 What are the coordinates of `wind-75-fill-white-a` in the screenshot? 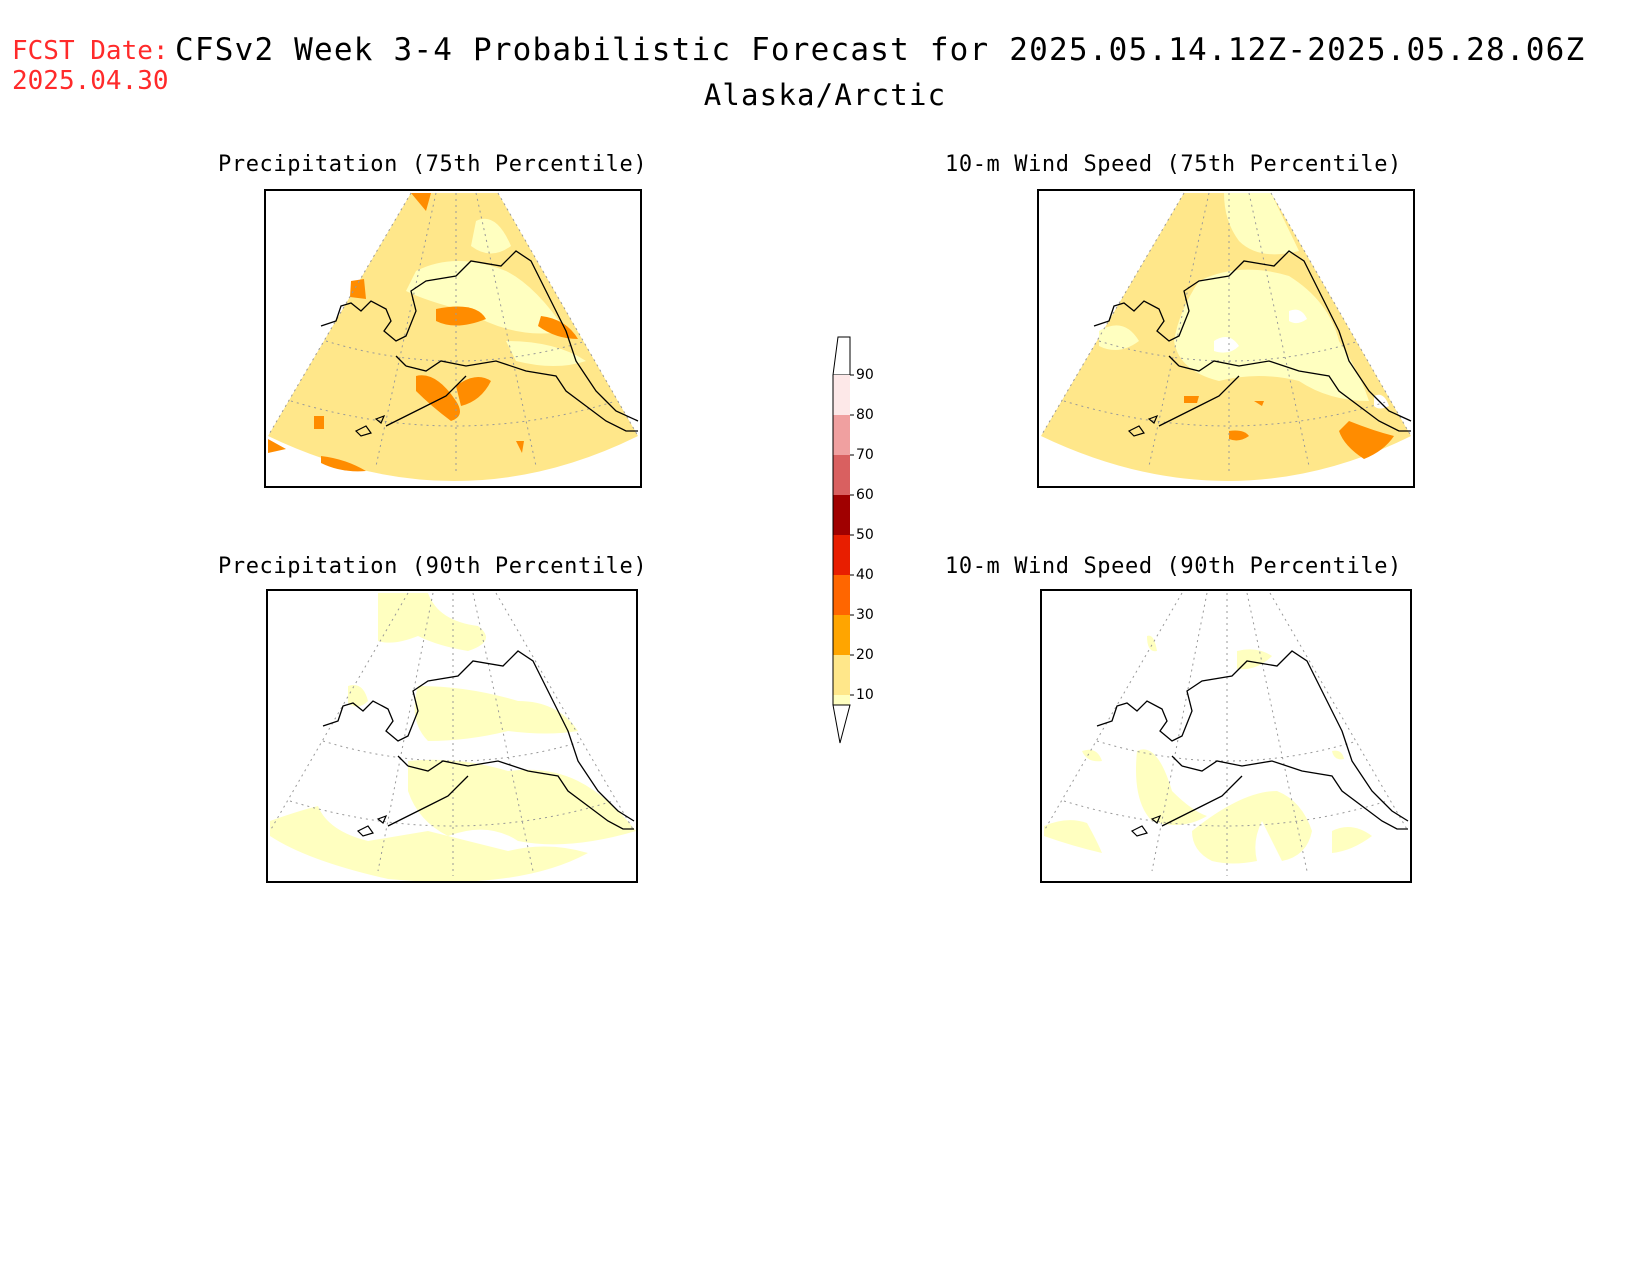 It's located at (1226, 345).